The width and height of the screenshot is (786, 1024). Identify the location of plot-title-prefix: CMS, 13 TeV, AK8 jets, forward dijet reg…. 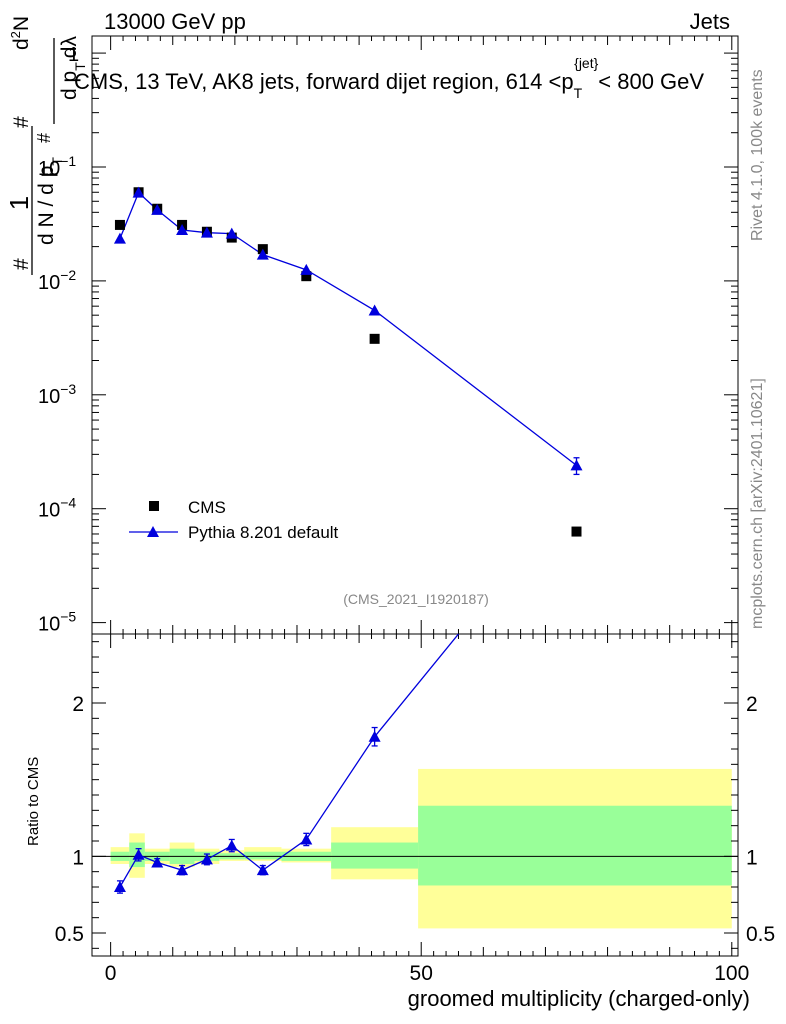
(324, 81).